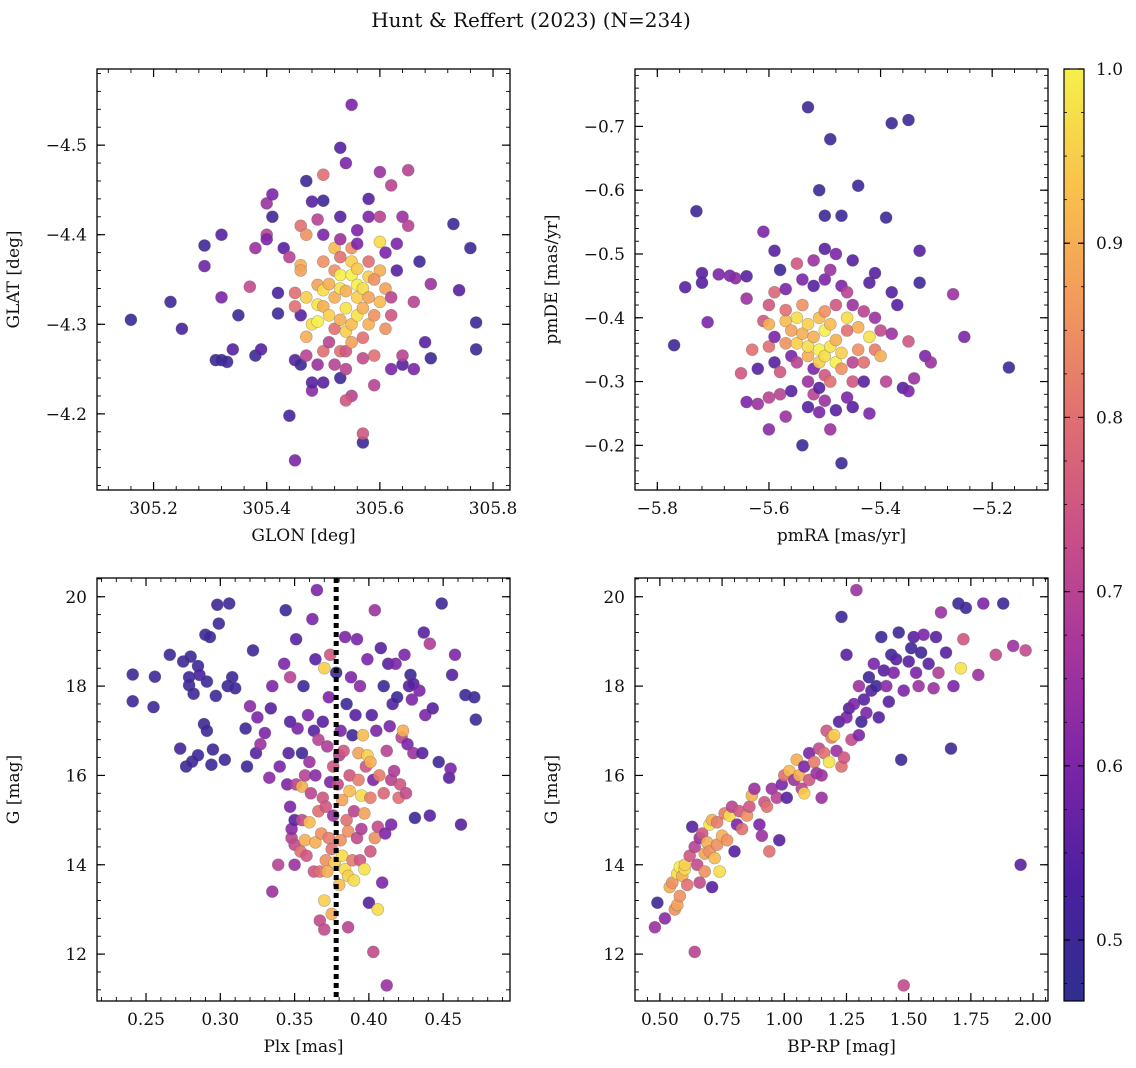 The width and height of the screenshot is (1136, 1068). What do you see at coordinates (657, 509) in the screenshot?
I see `x-tick-label: −5.8` at bounding box center [657, 509].